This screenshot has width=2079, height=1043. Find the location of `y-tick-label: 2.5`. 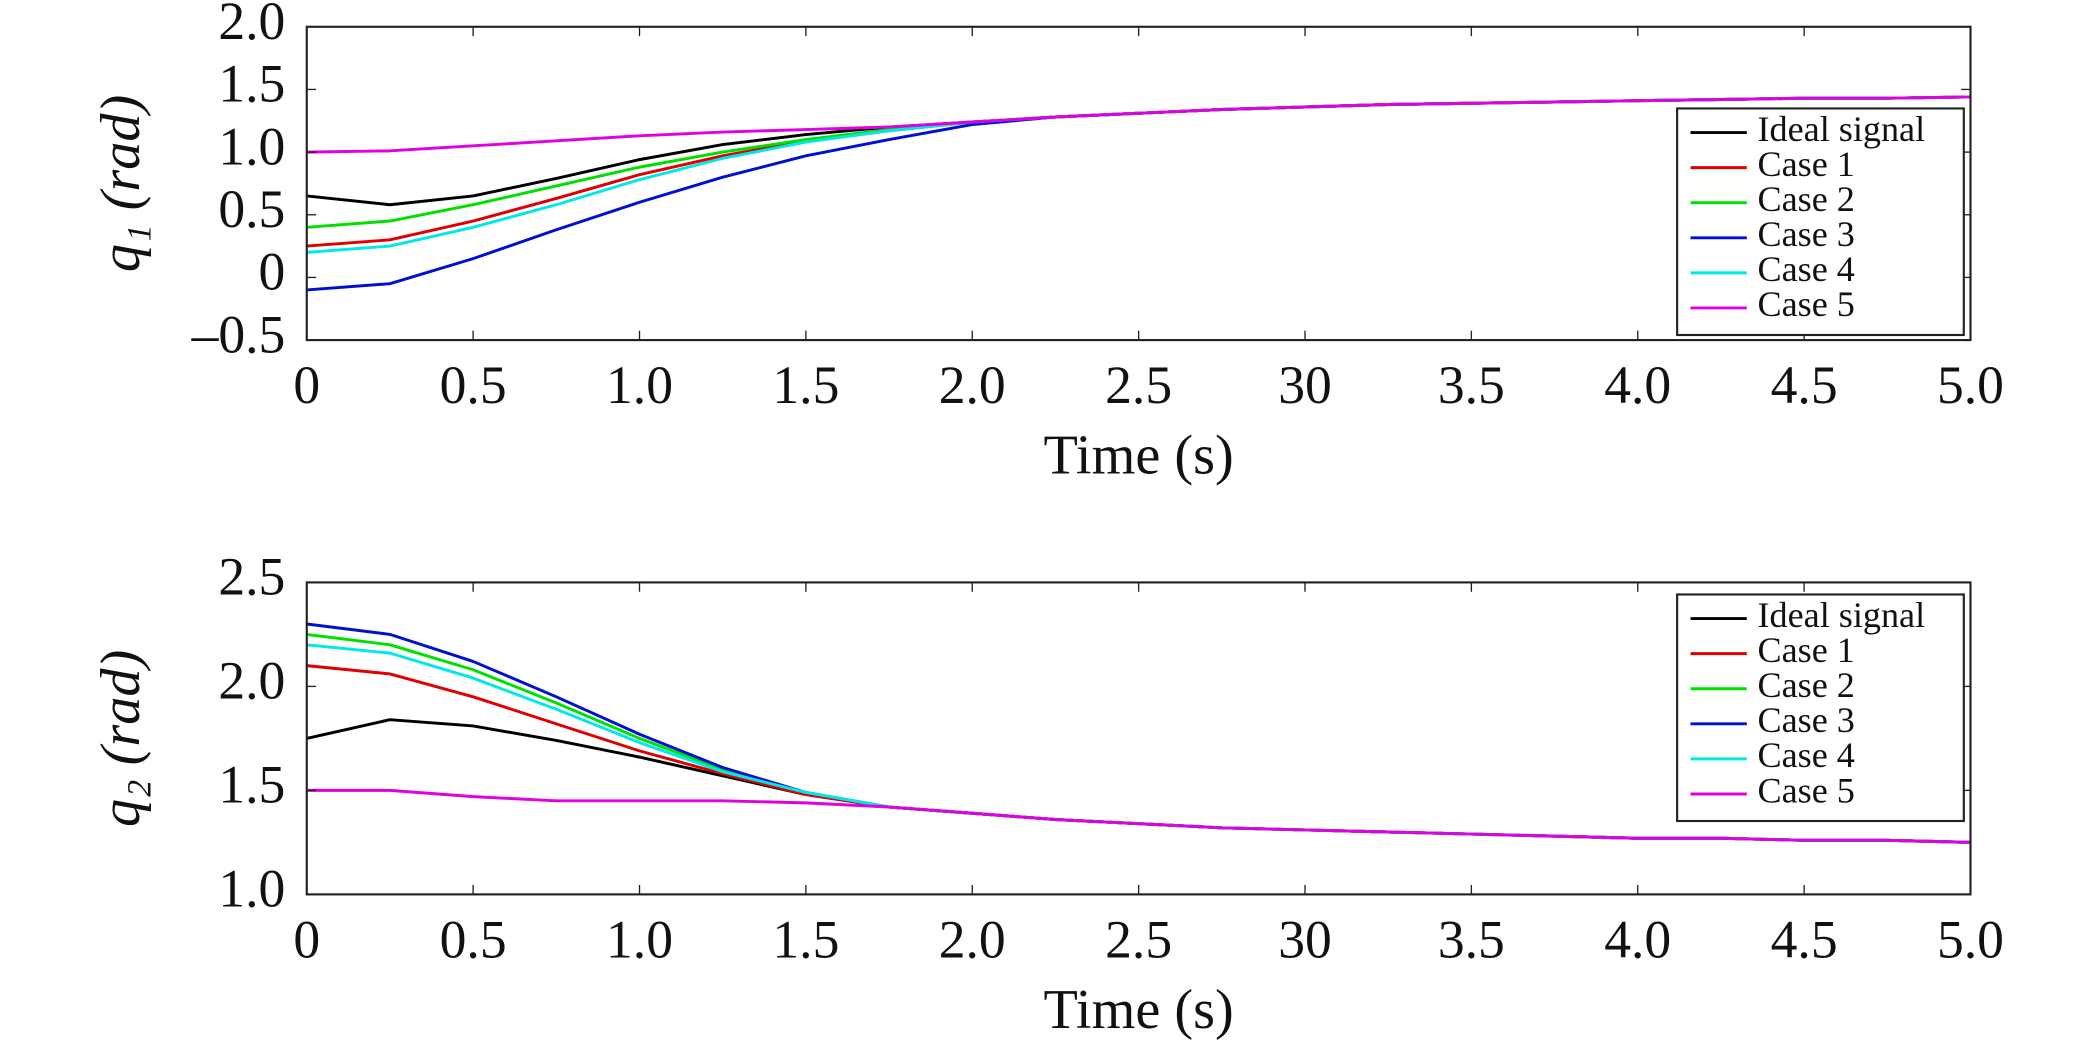

y-tick-label: 2.5 is located at coordinates (251, 577).